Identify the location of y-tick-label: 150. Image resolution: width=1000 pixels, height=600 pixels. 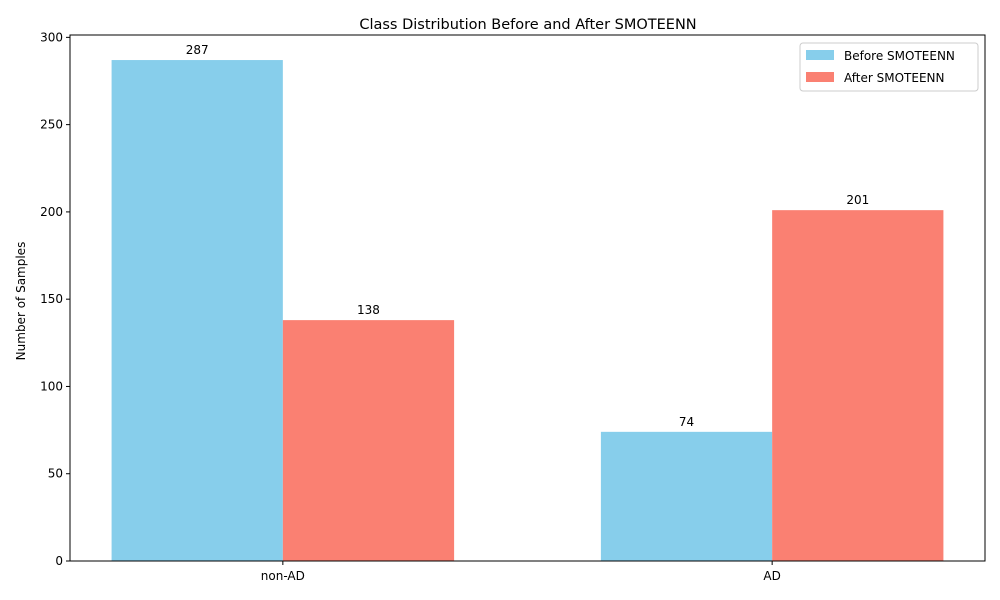
(51, 299).